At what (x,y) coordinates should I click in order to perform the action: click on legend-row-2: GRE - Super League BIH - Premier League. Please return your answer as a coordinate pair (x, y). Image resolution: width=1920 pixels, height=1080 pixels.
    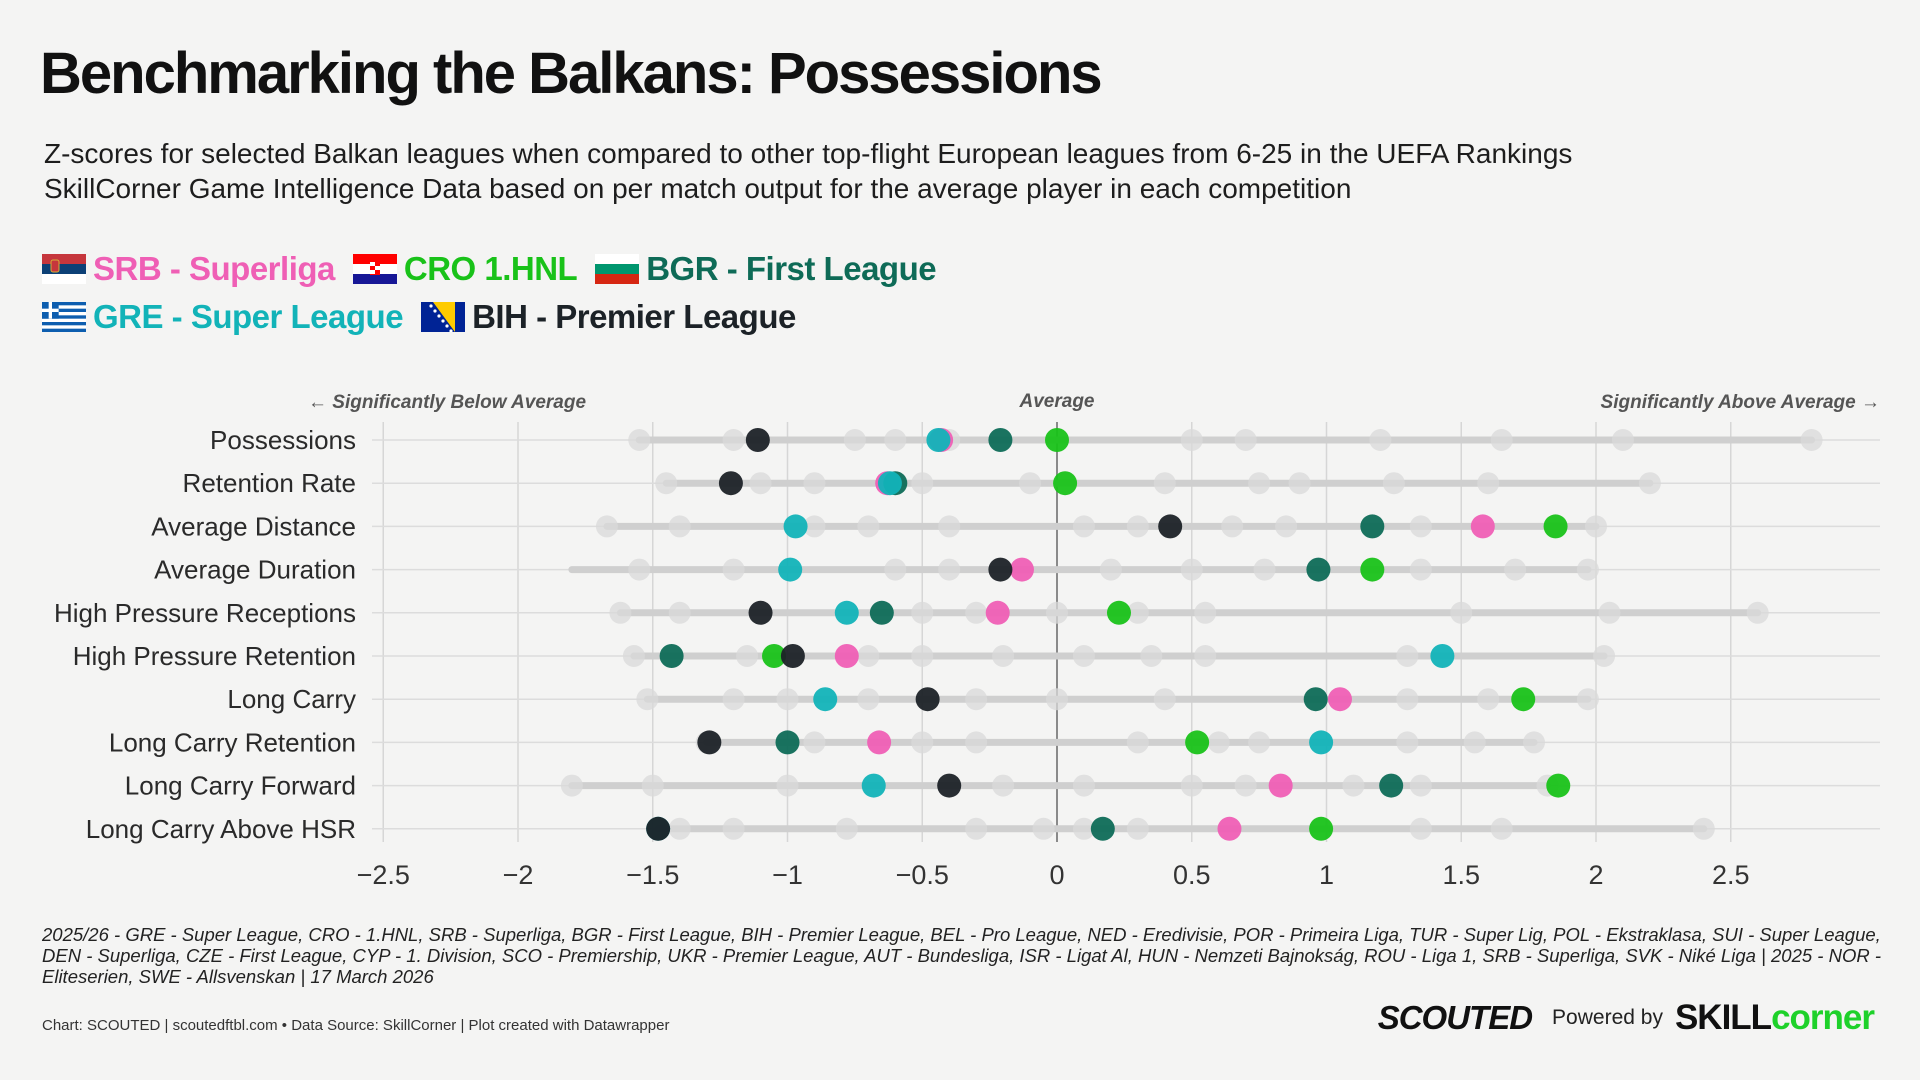
    Looking at the image, I should click on (498, 317).